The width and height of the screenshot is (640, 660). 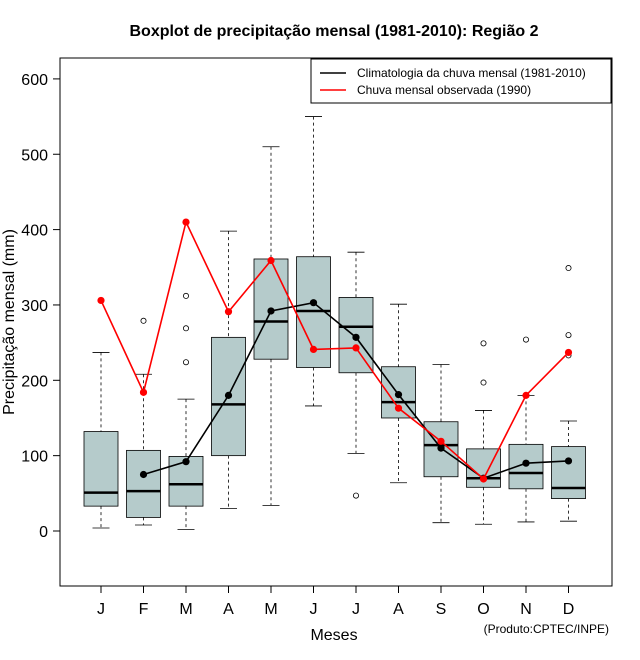 I want to click on legend-box, so click(x=461, y=81).